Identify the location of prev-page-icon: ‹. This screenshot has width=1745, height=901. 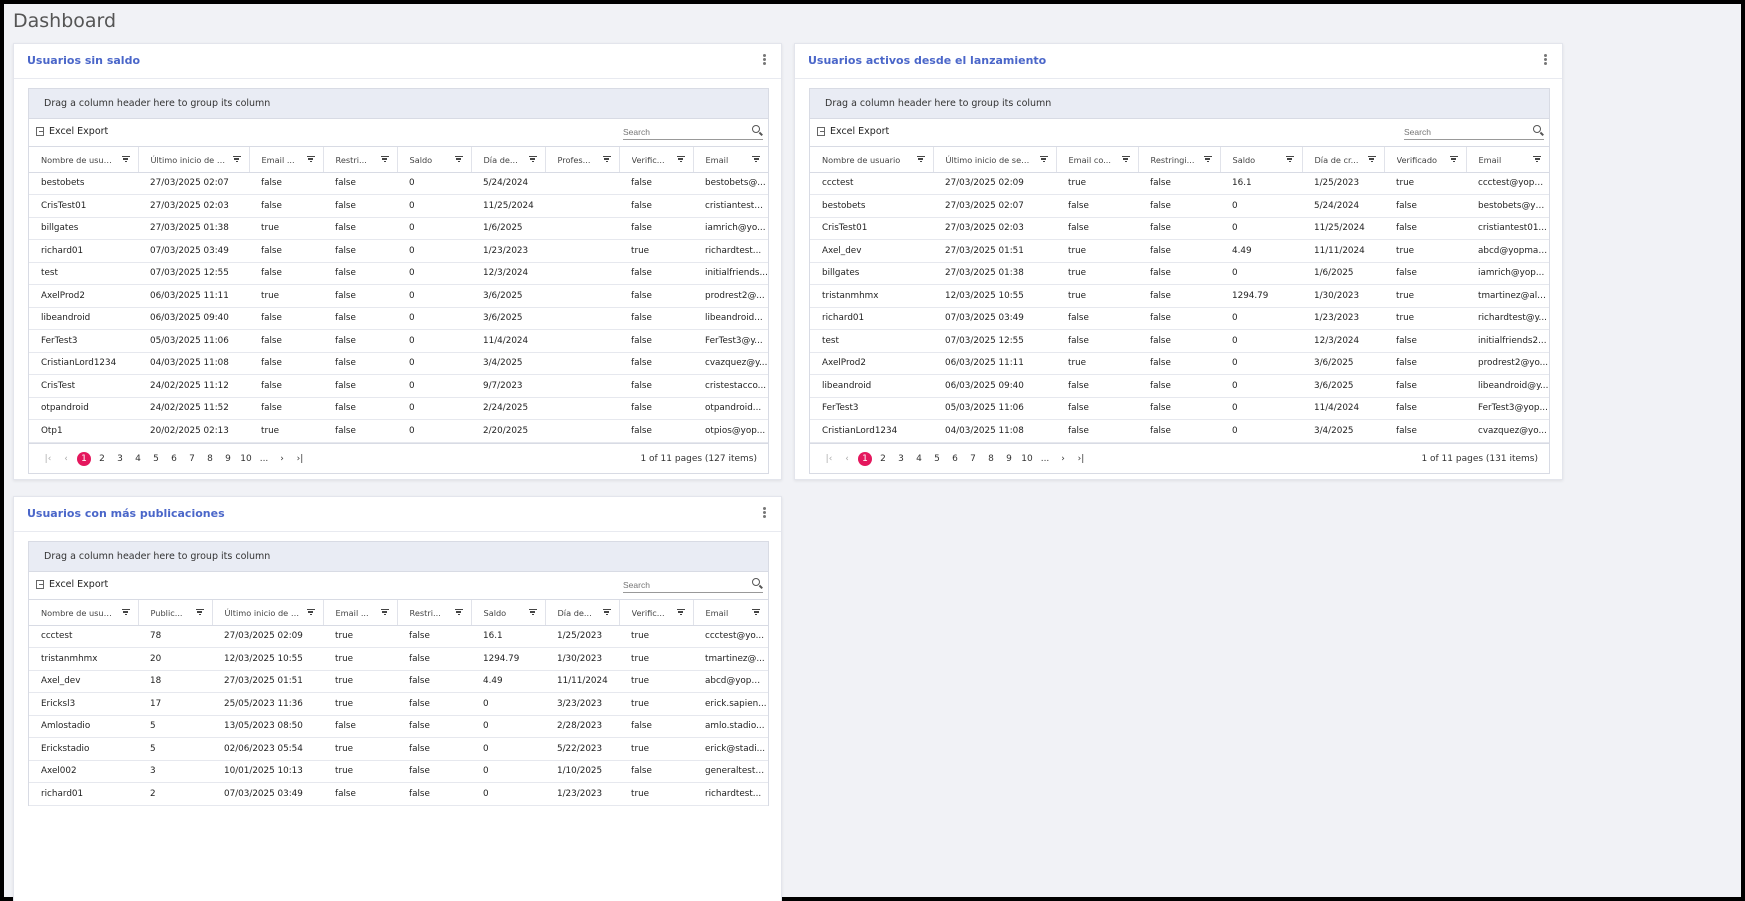
(847, 458).